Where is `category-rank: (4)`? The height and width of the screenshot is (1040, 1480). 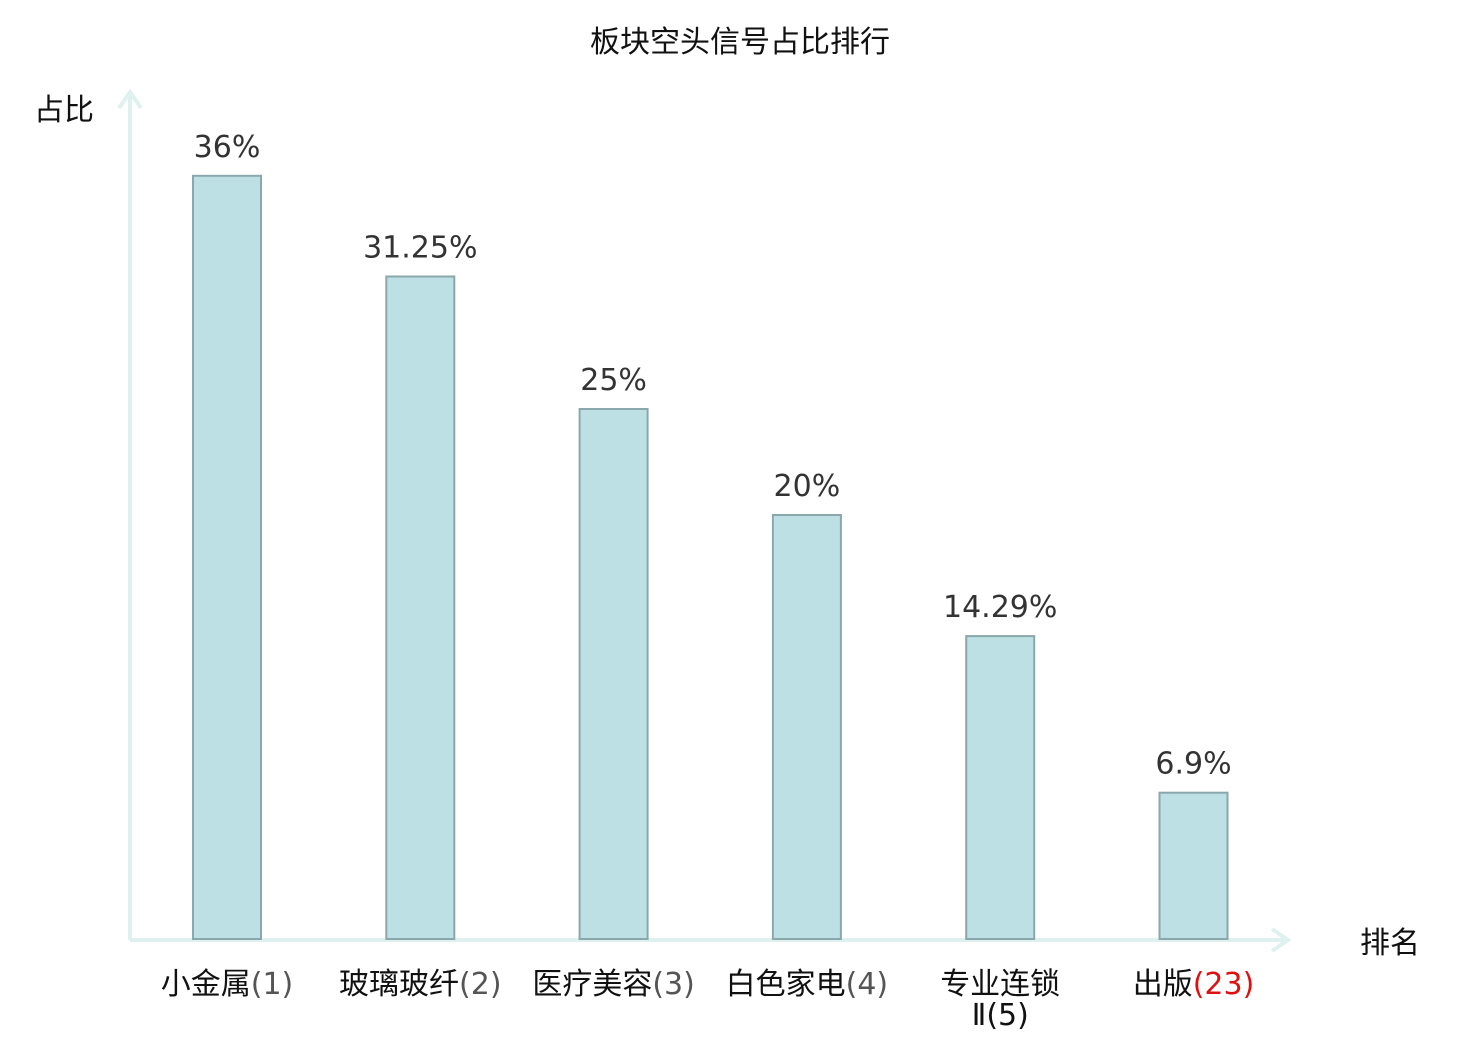 category-rank: (4) is located at coordinates (867, 984).